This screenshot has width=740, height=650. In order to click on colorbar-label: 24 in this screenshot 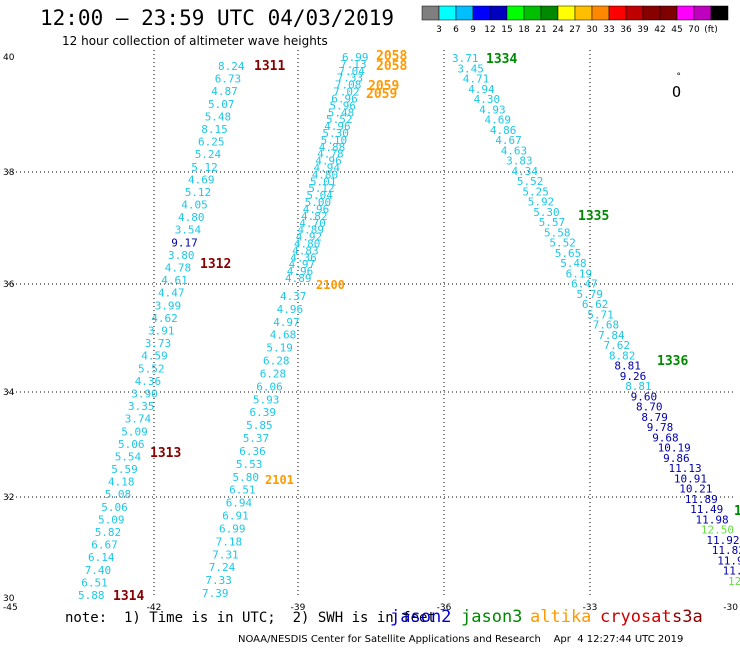, I will do `click(558, 30)`.